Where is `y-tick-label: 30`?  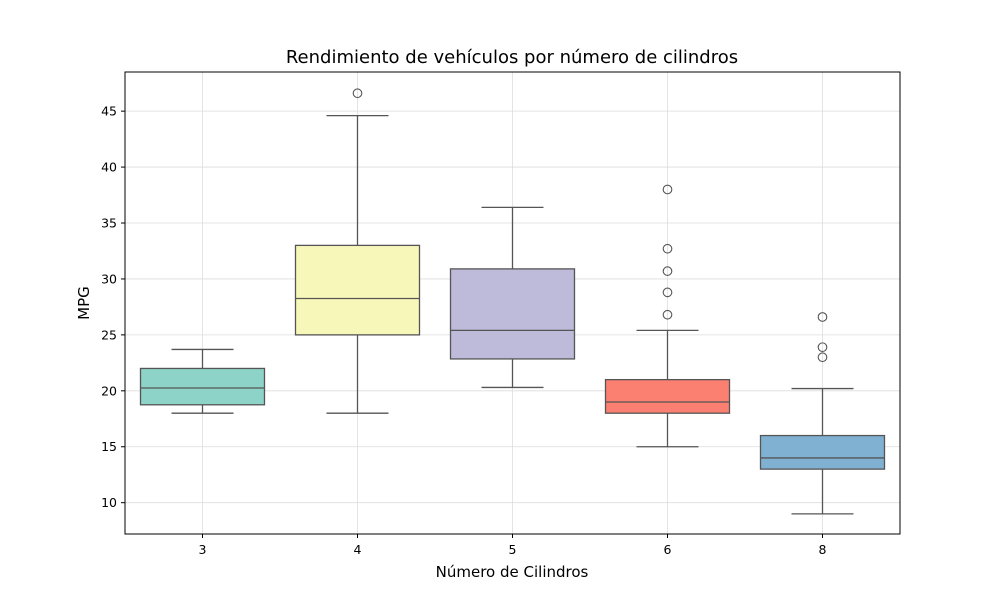 y-tick-label: 30 is located at coordinates (109, 278).